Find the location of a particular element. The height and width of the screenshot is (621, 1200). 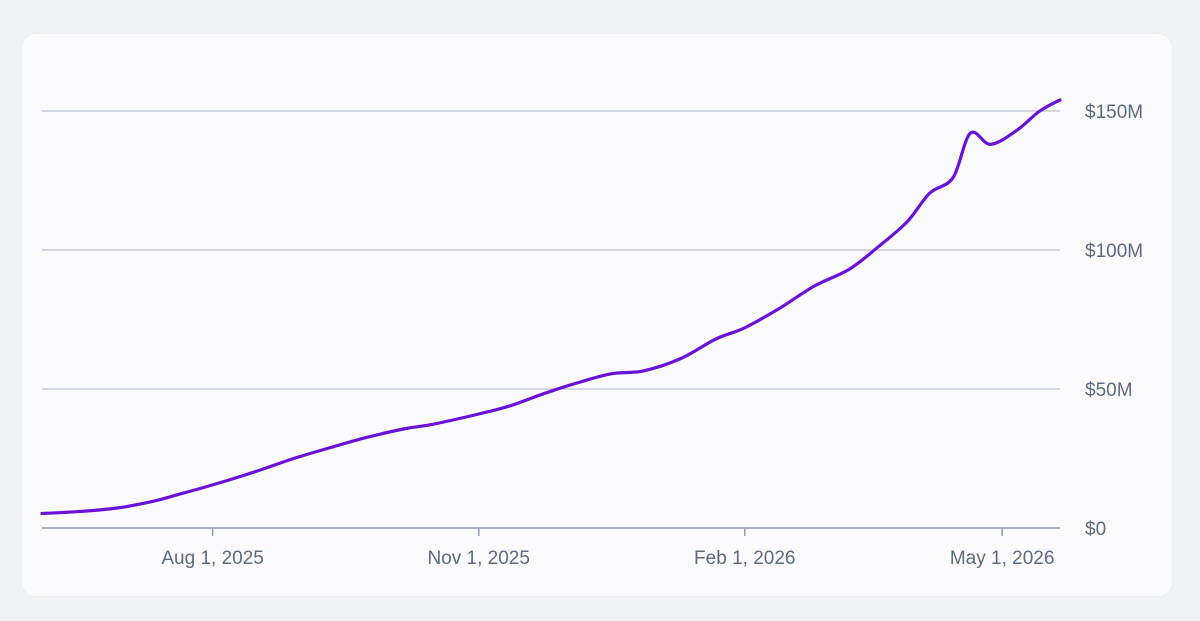

y-axis: $0 $50M $100M $150M is located at coordinates (1114, 321).